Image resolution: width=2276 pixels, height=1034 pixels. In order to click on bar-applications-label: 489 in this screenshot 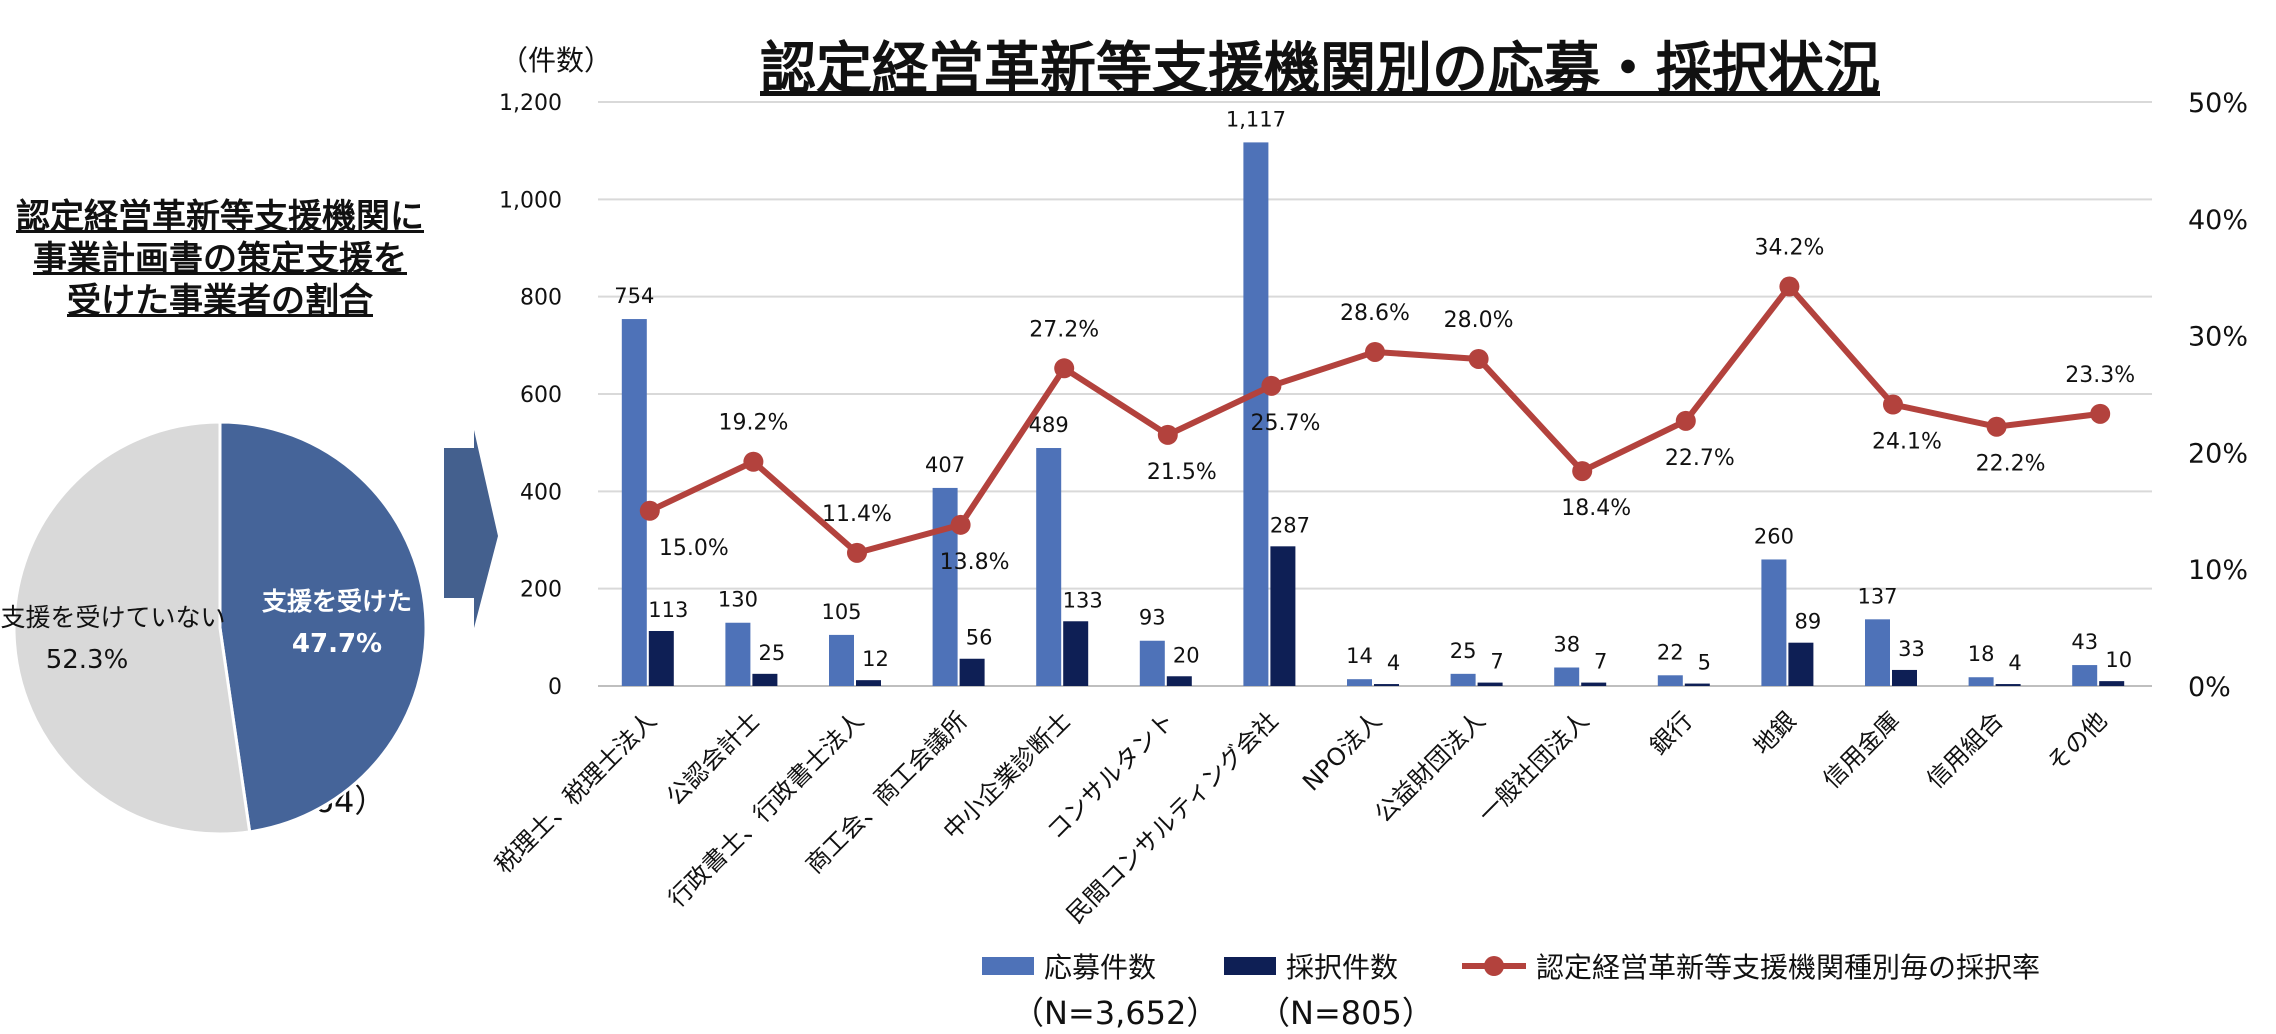, I will do `click(1049, 425)`.